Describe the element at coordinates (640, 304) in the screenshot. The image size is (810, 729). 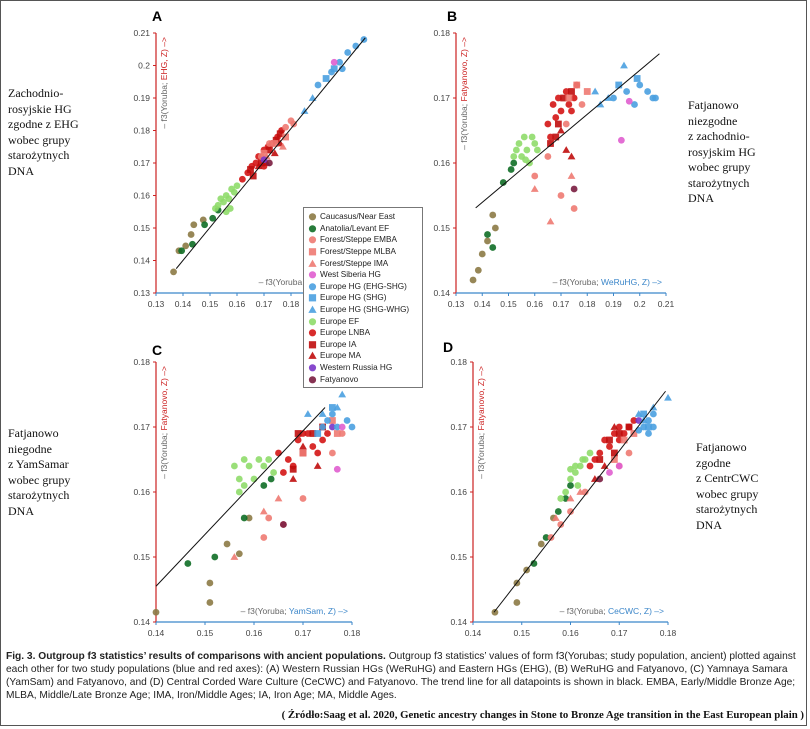
I see `x-tick-label: 0.2` at that location.